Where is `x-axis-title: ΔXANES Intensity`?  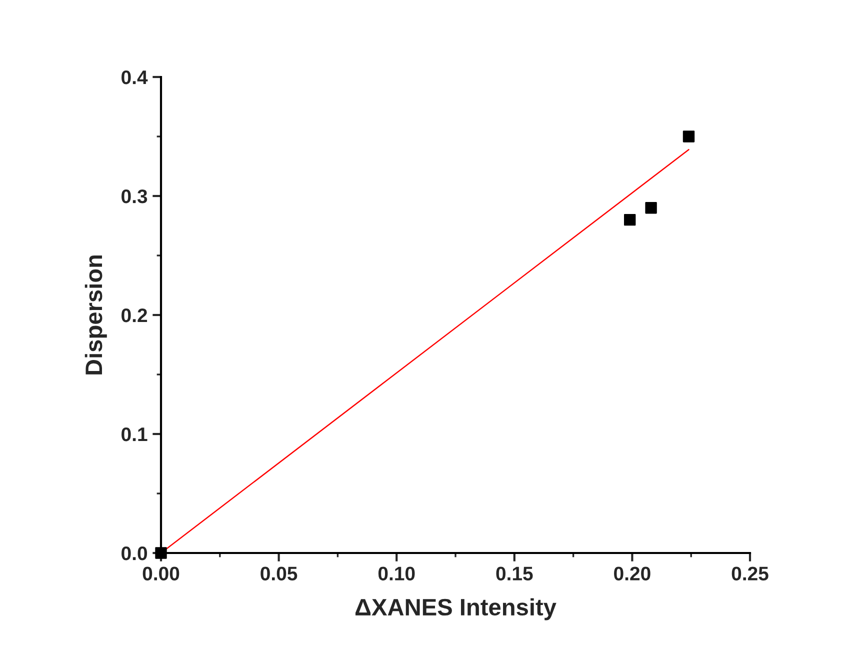 x-axis-title: ΔXANES Intensity is located at coordinates (455, 609).